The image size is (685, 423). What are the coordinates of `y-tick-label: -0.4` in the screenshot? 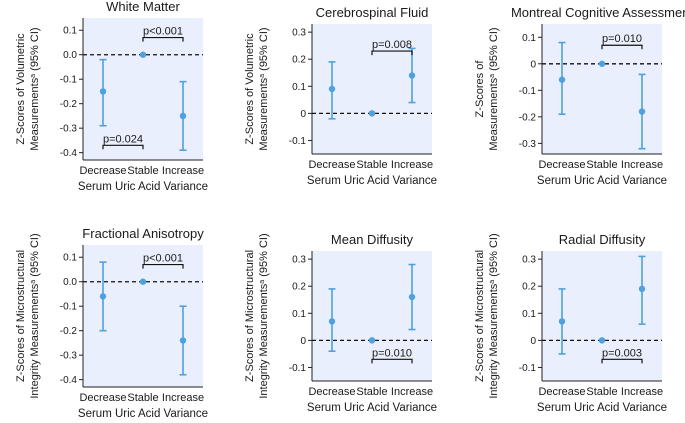 It's located at (69, 380).